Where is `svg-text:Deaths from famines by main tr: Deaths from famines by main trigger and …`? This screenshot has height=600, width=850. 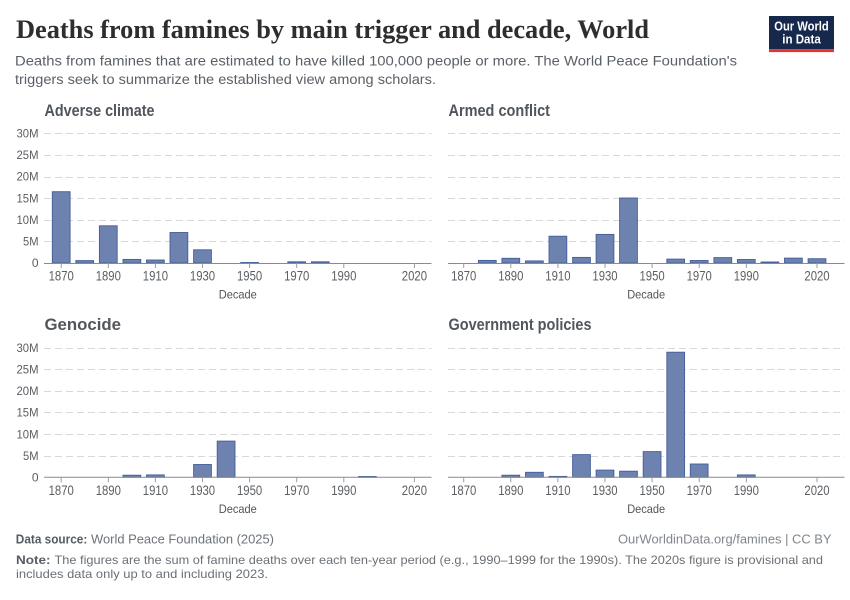
svg-text:Deaths from famines by main tr: Deaths from famines by main trigger and … is located at coordinates (333, 29).